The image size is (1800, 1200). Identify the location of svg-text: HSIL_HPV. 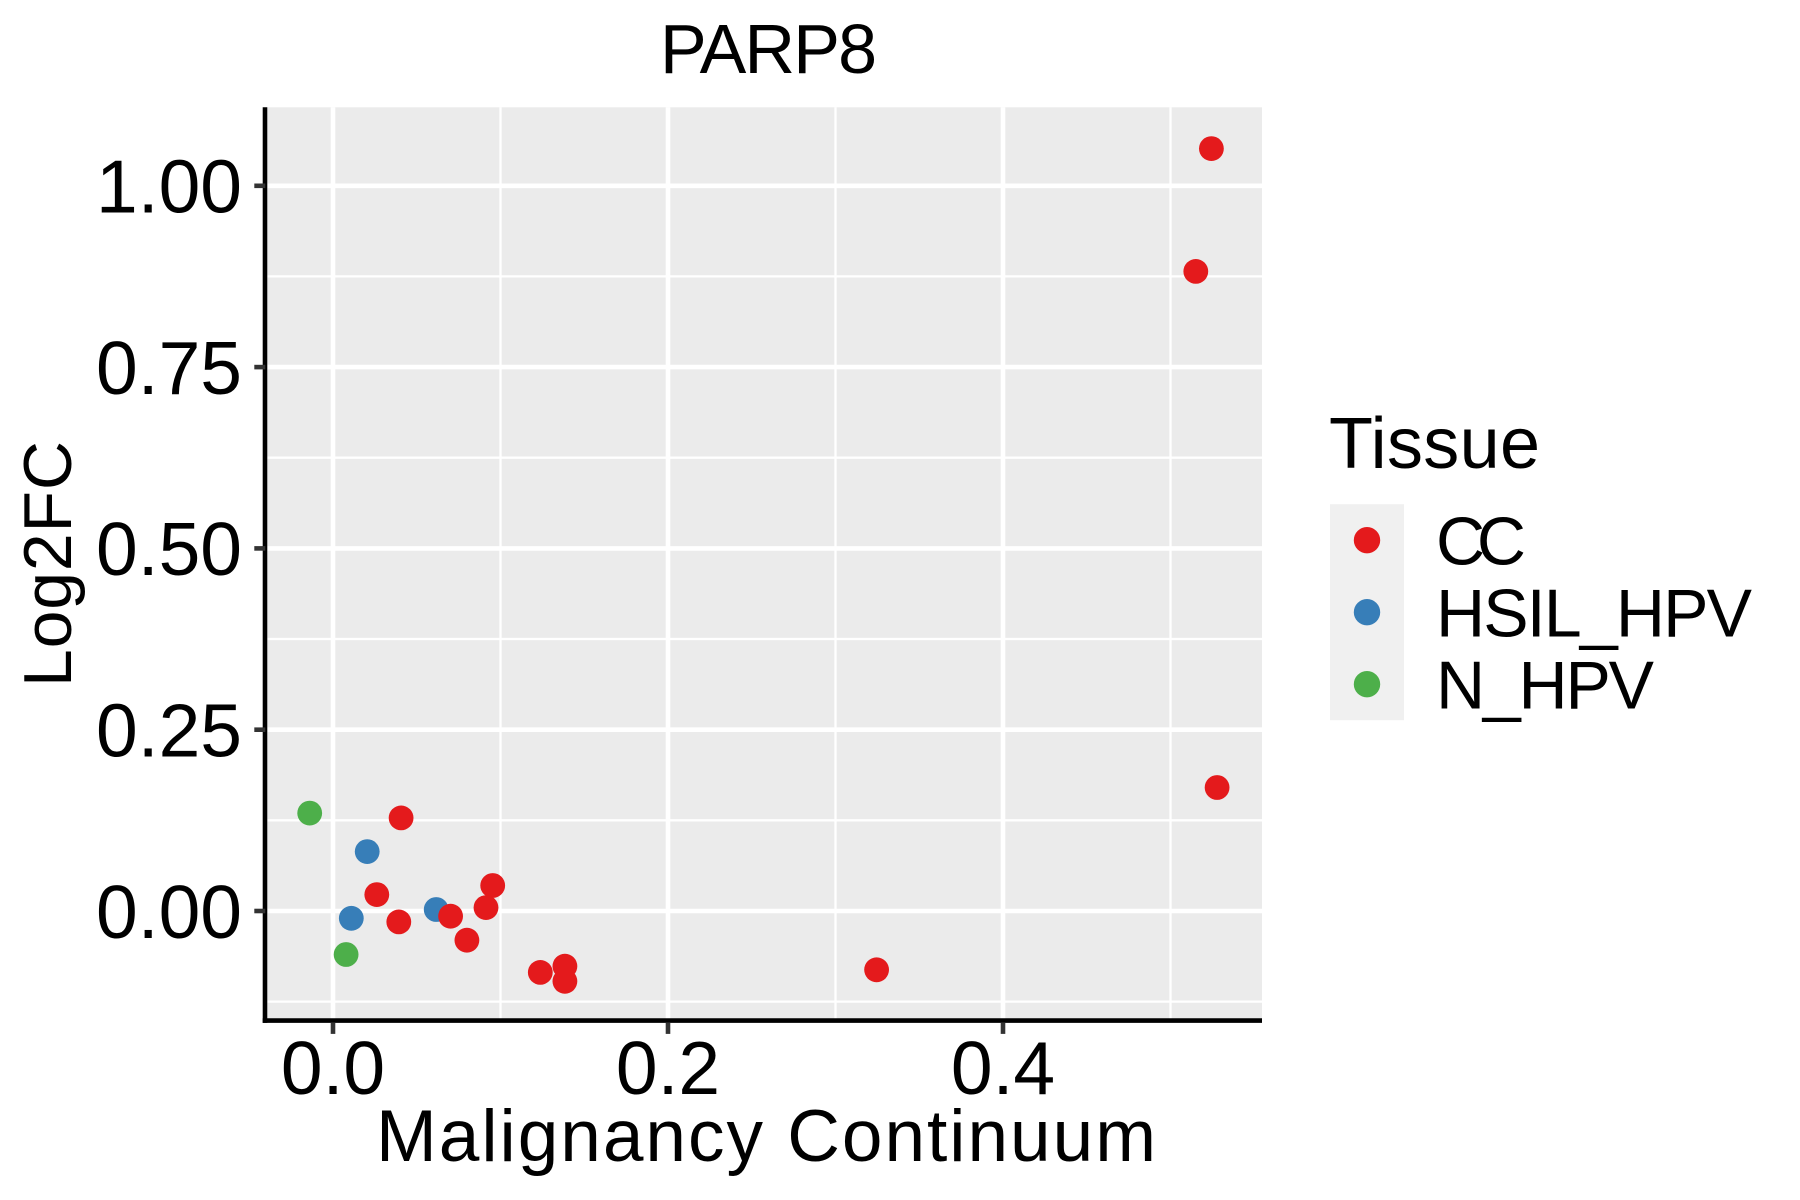
(1594, 614).